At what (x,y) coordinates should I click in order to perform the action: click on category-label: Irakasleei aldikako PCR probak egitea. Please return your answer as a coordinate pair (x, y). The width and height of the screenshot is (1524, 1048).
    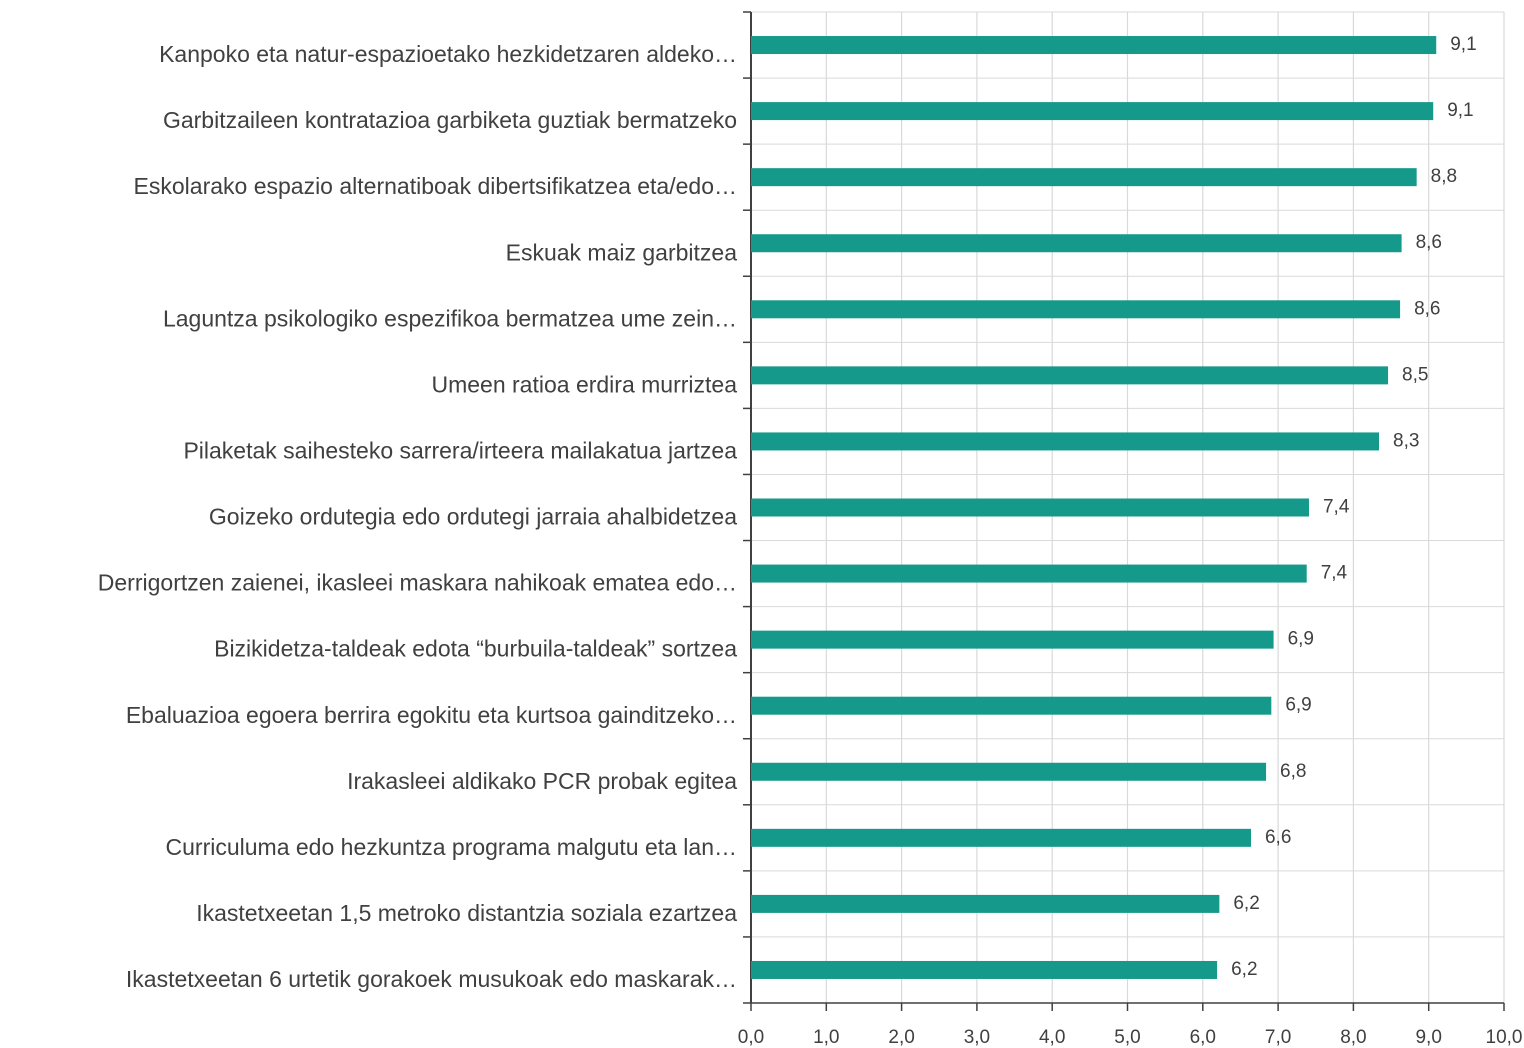
    Looking at the image, I should click on (542, 781).